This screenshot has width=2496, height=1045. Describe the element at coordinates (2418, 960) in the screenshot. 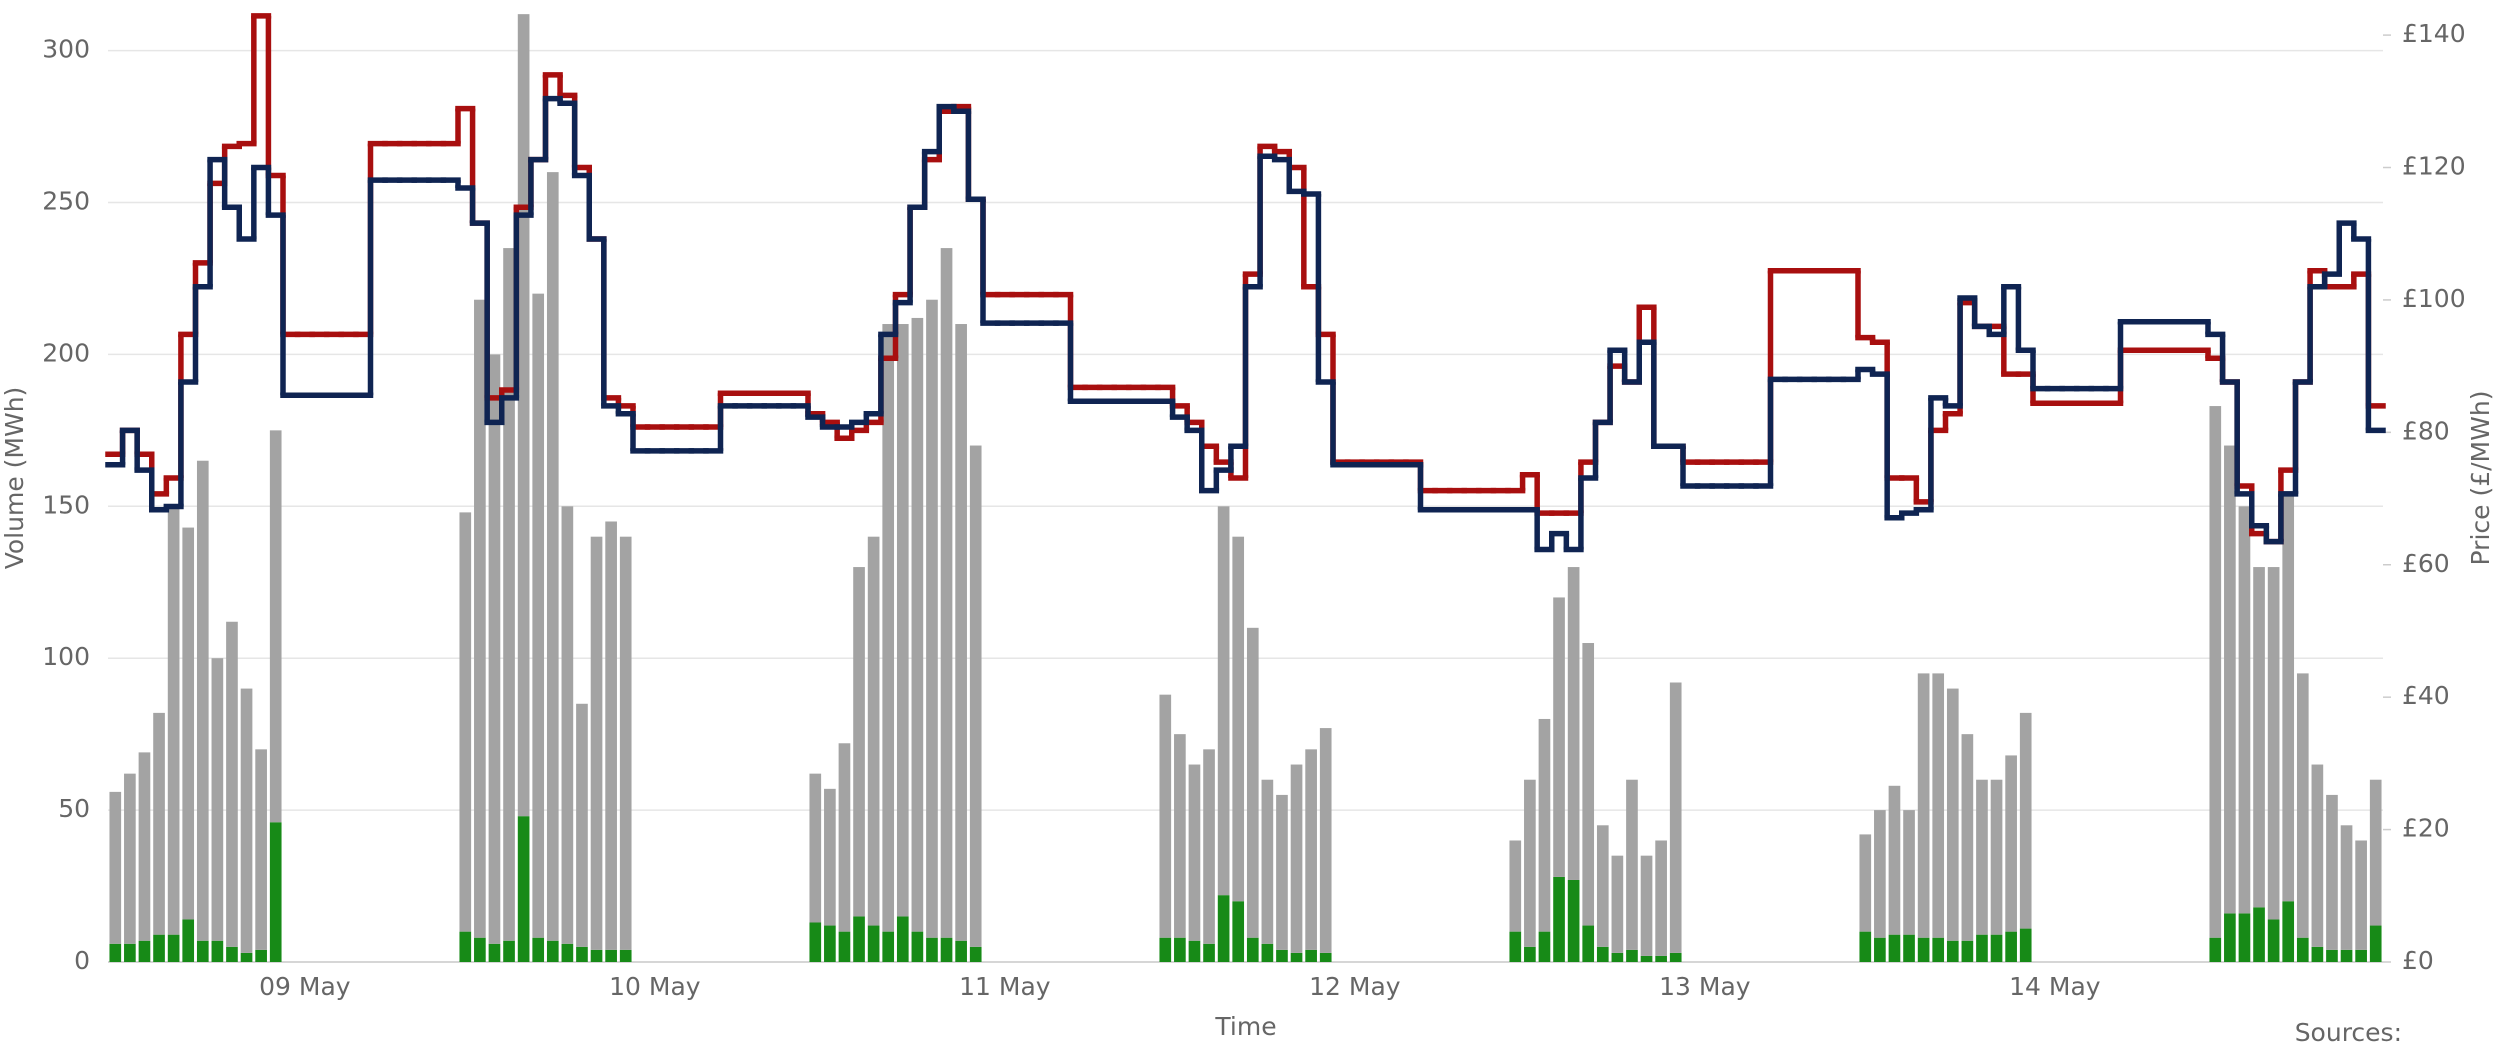

I see `y2-tick-label: £0` at that location.